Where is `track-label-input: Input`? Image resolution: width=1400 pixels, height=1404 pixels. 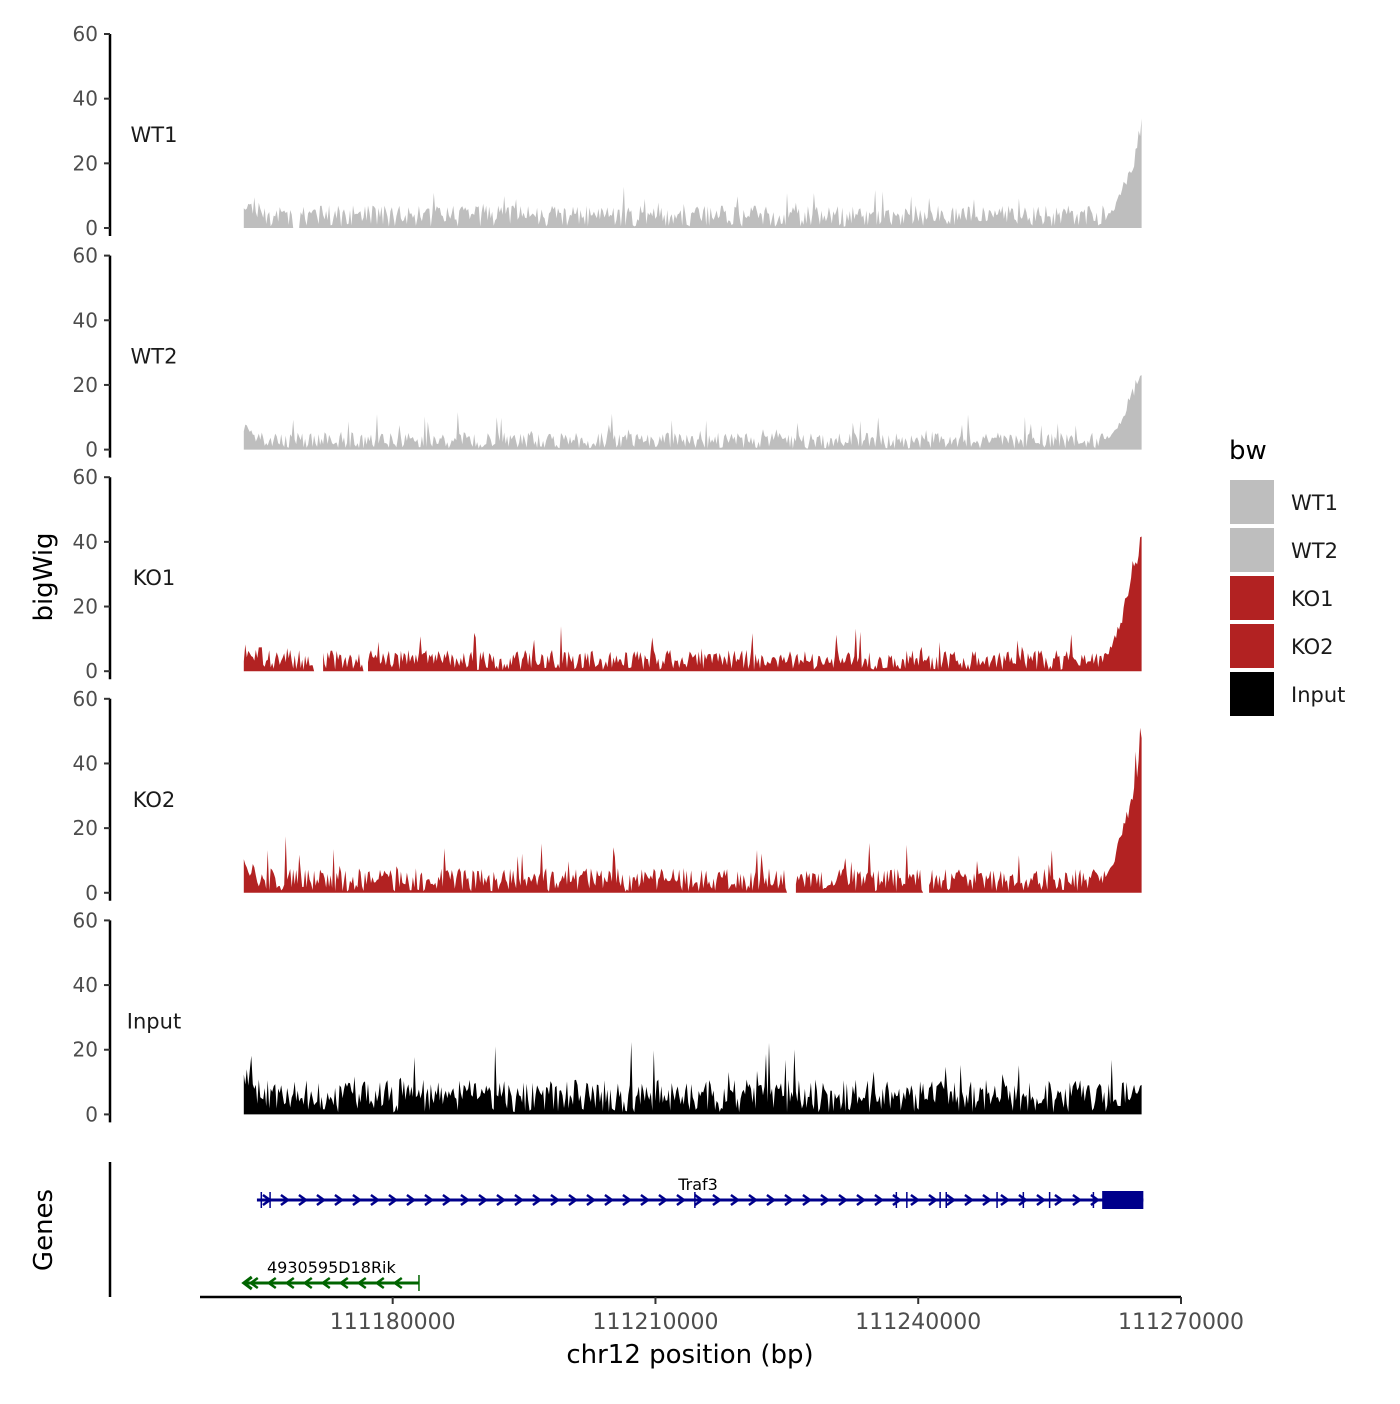
track-label-input: Input is located at coordinates (154, 1021).